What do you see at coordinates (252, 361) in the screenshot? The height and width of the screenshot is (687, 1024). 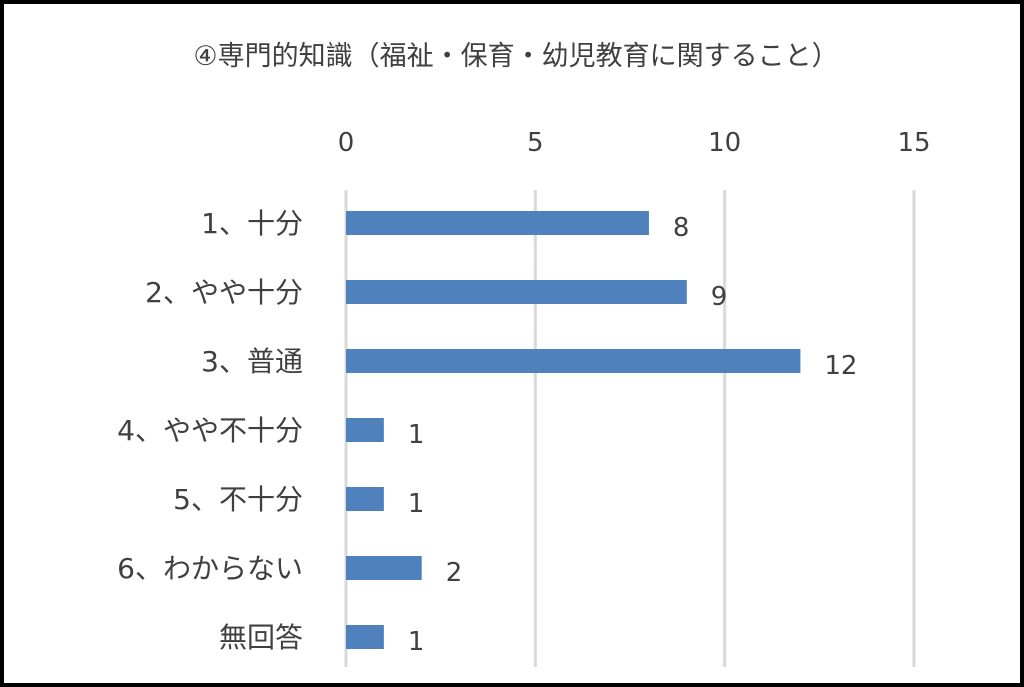 I see `category-label: 3、普通` at bounding box center [252, 361].